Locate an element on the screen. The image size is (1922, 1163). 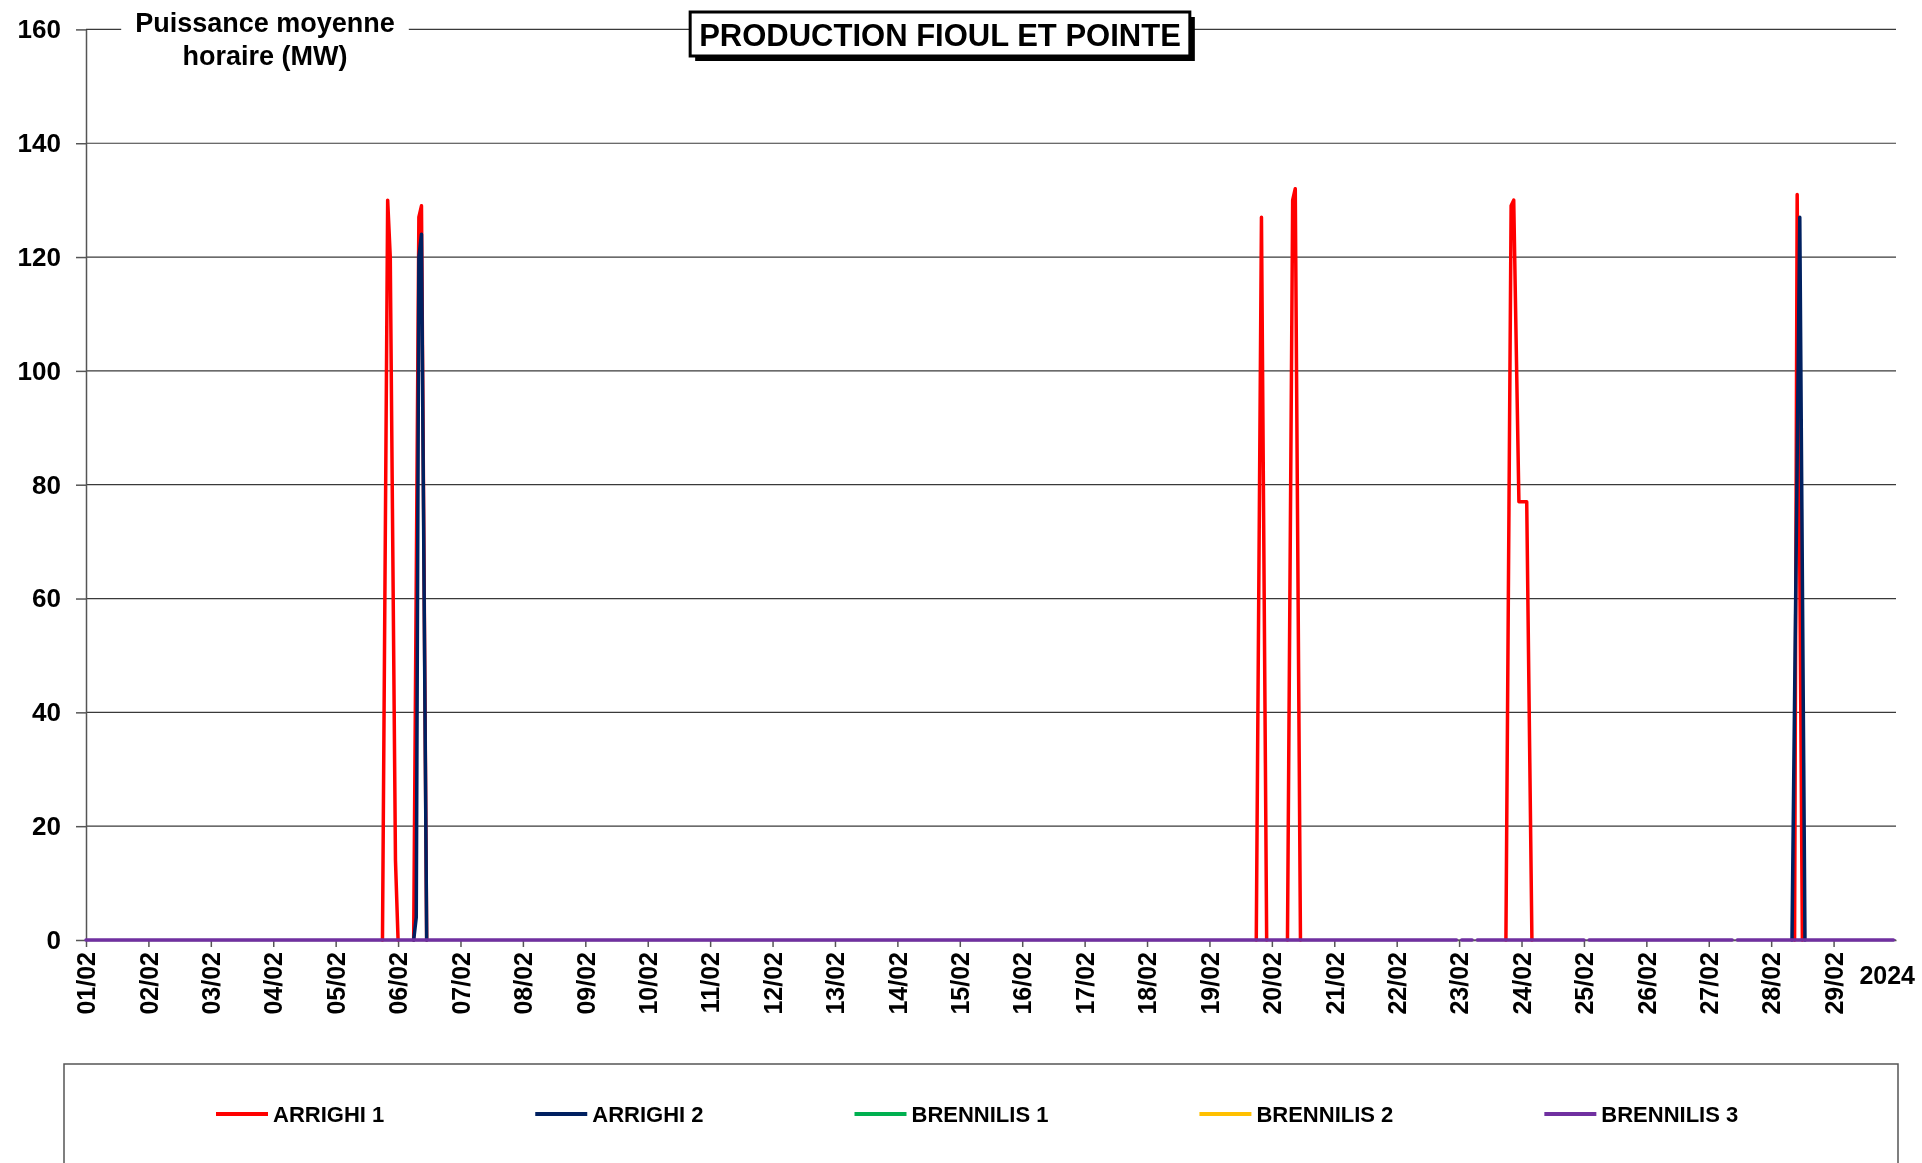
y-tick-label: 140 is located at coordinates (39, 143).